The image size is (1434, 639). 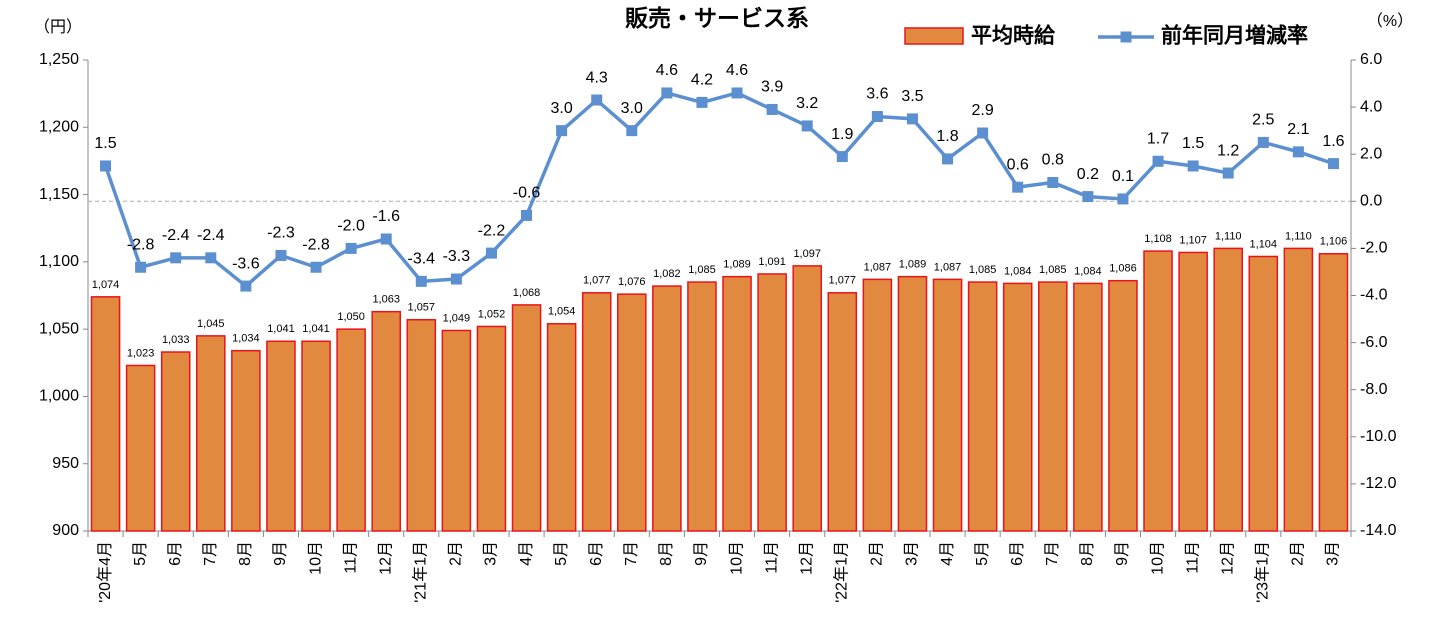 What do you see at coordinates (491, 553) in the screenshot?
I see `x-tick-label: 3月` at bounding box center [491, 553].